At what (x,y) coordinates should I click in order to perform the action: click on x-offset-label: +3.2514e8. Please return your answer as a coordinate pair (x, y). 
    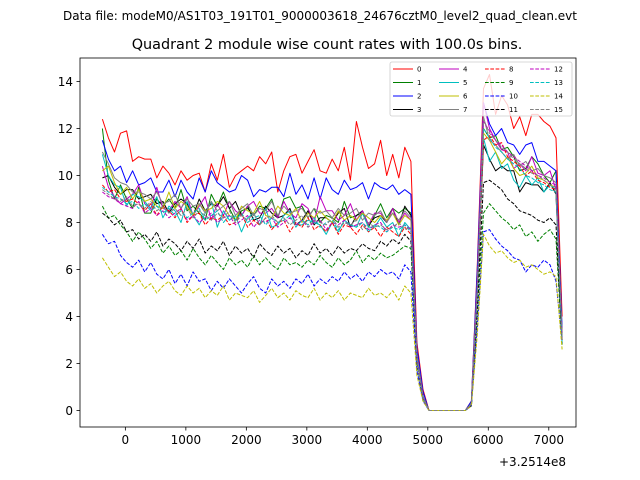
    Looking at the image, I should click on (532, 462).